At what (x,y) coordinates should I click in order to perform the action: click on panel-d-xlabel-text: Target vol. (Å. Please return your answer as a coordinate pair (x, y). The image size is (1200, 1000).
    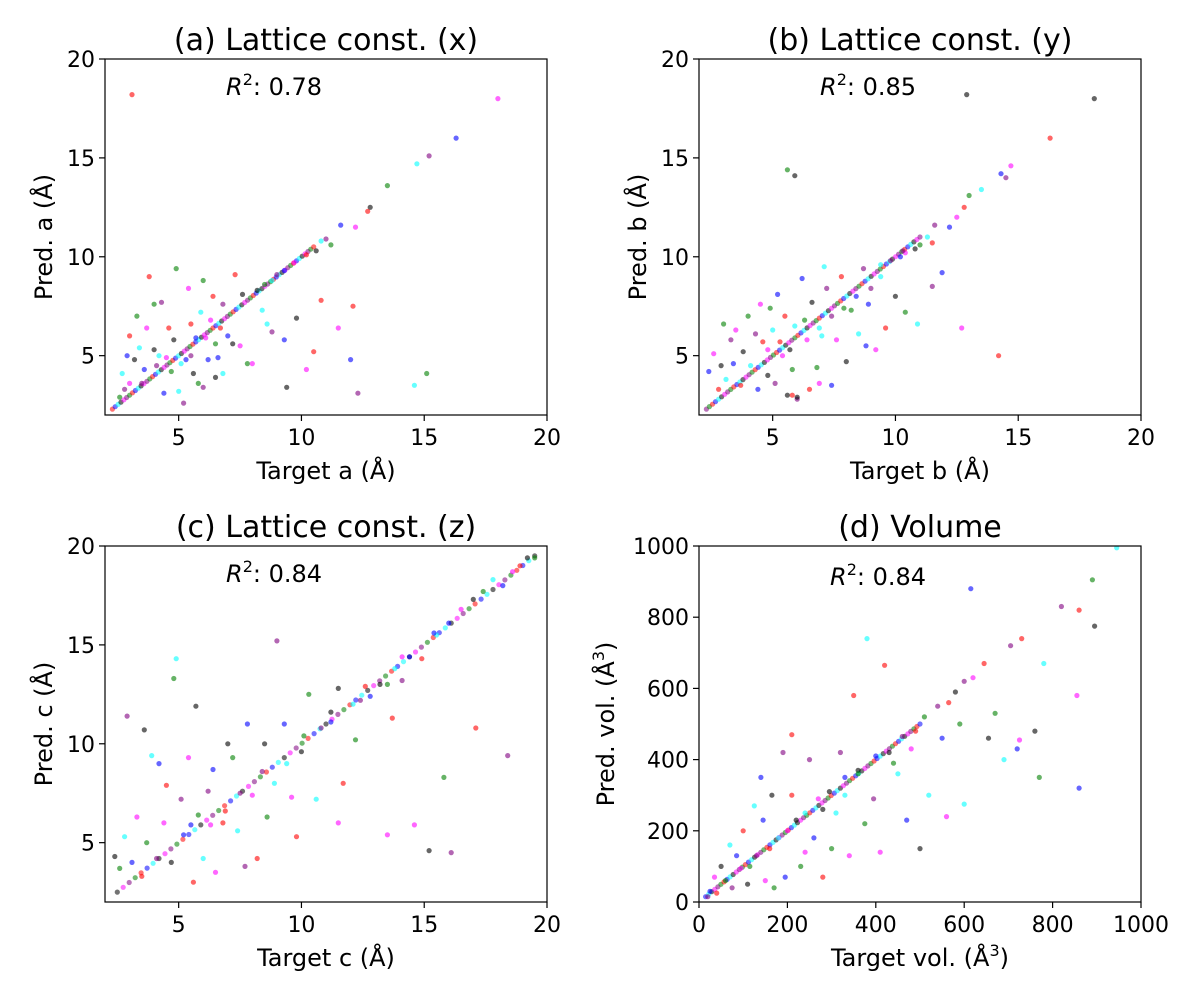
    Looking at the image, I should click on (910, 957).